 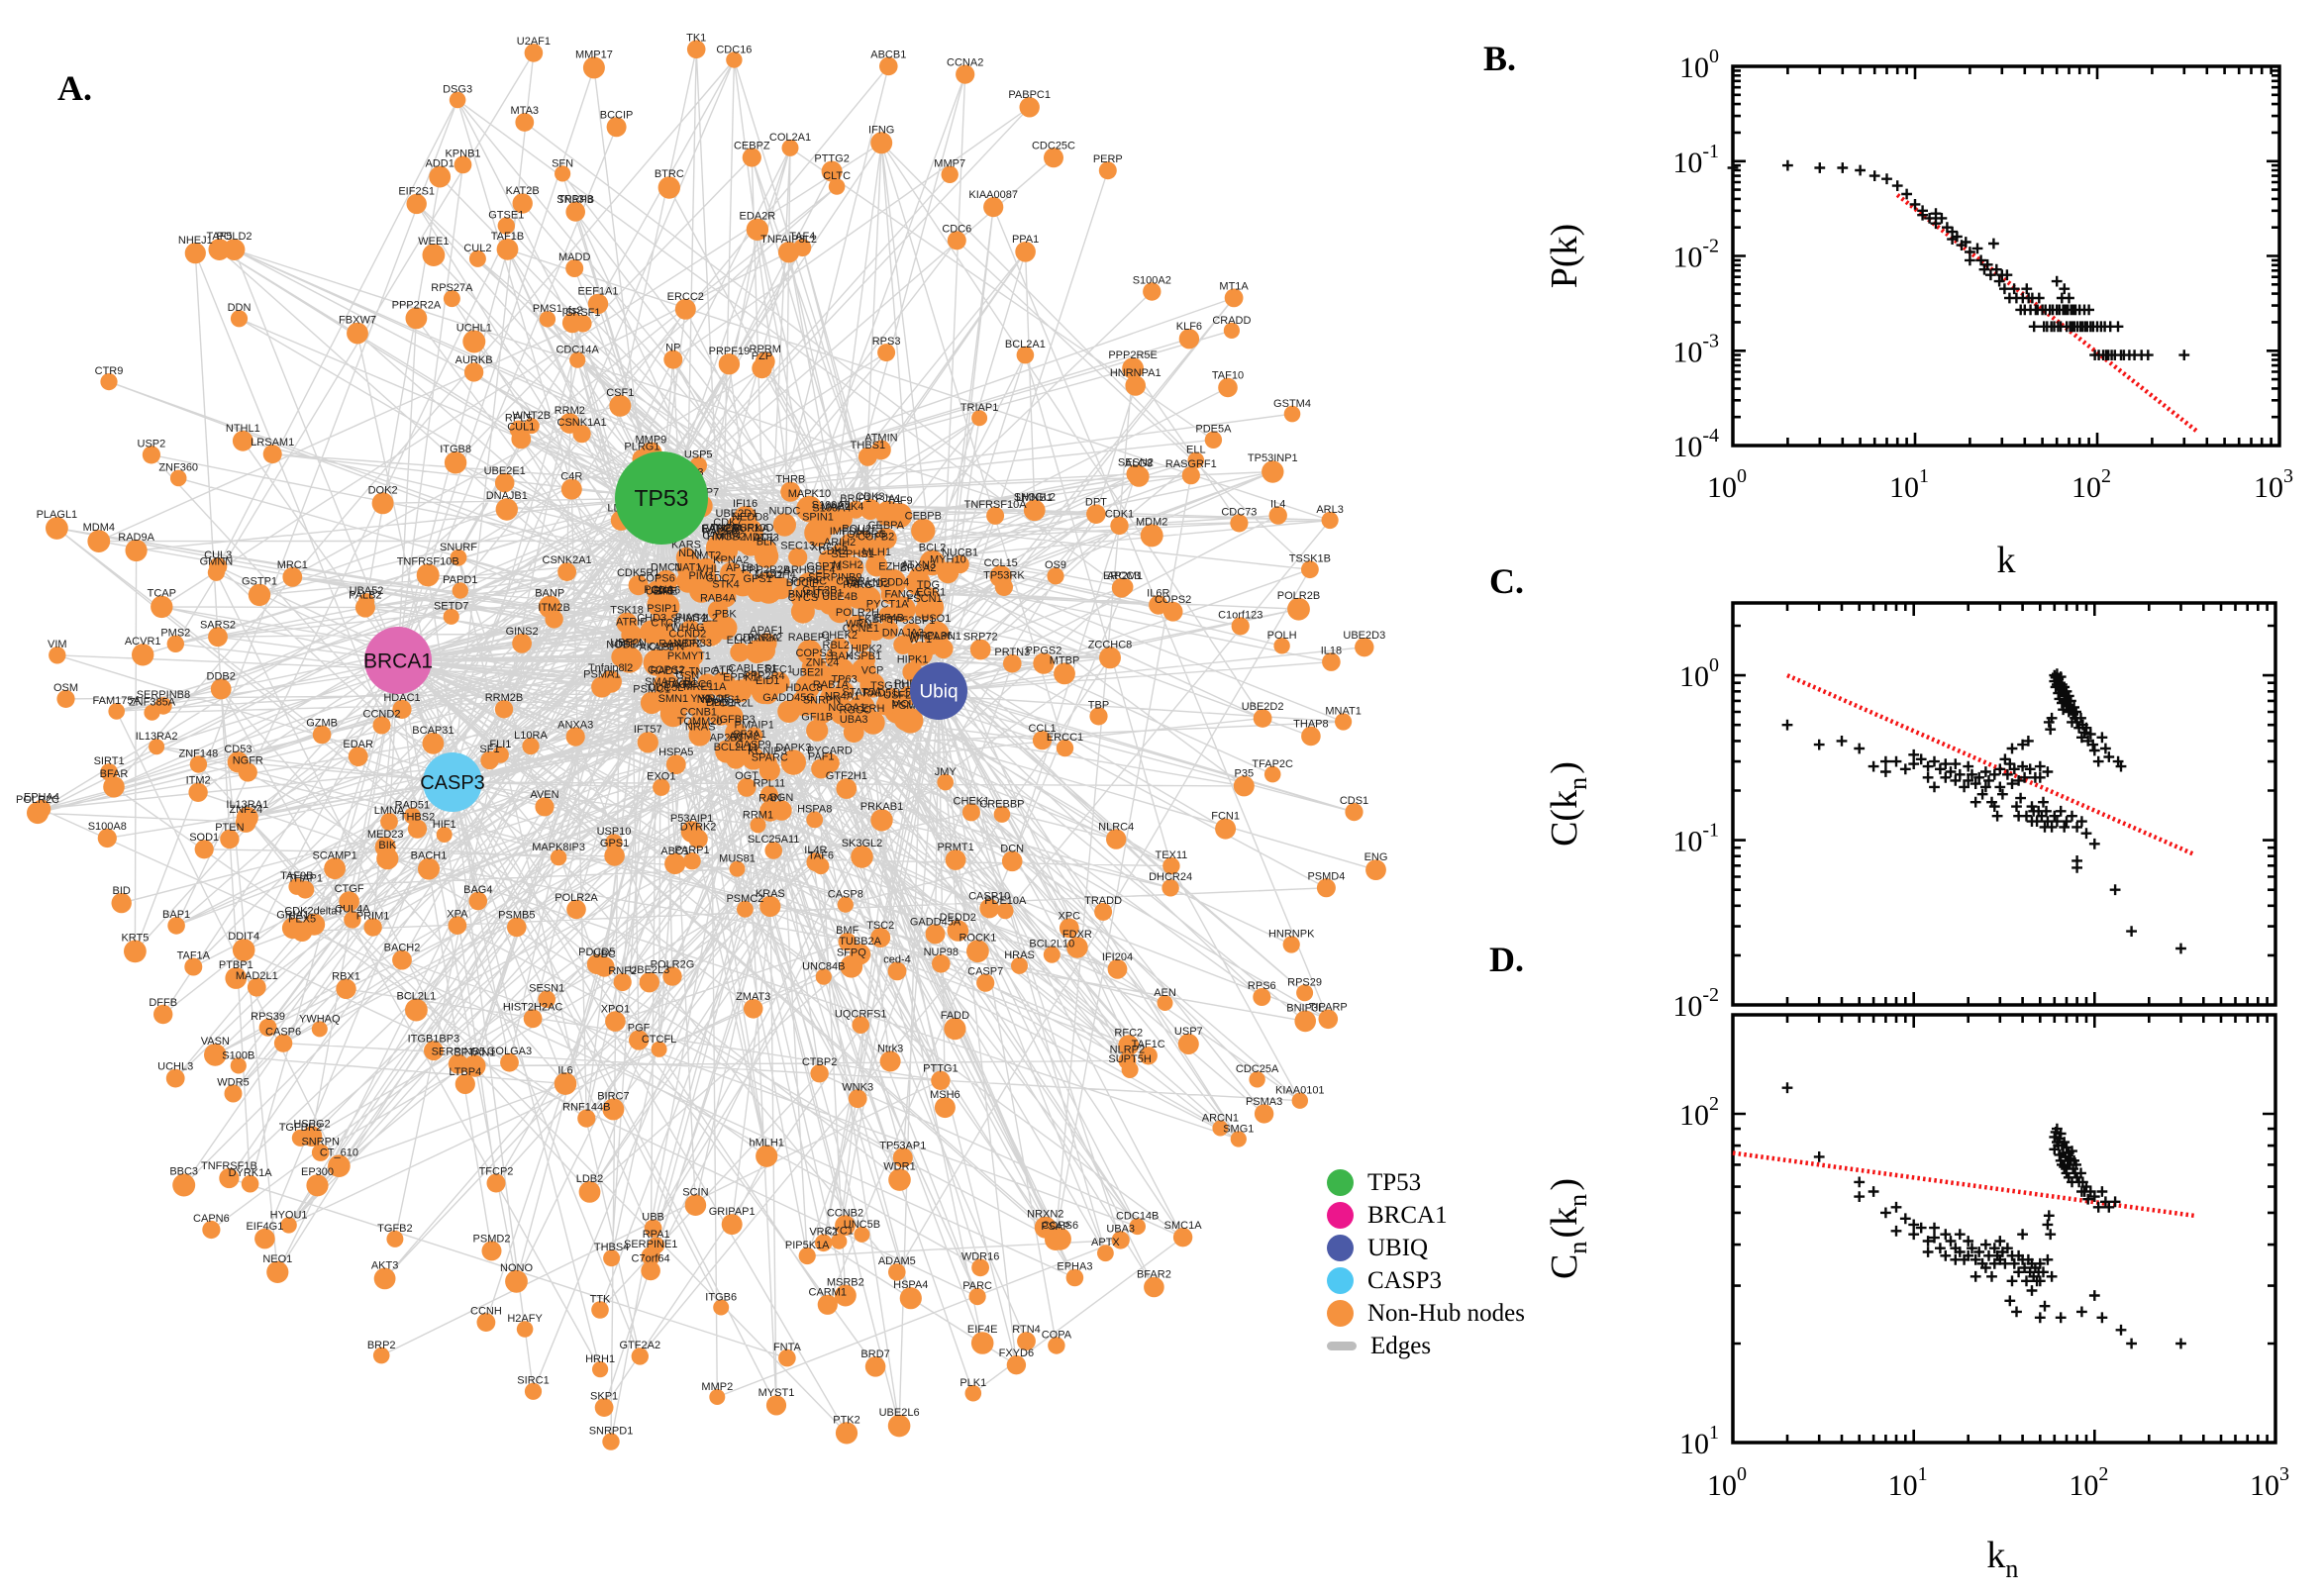 I want to click on network-node-label: SMG1, so click(x=1238, y=1129).